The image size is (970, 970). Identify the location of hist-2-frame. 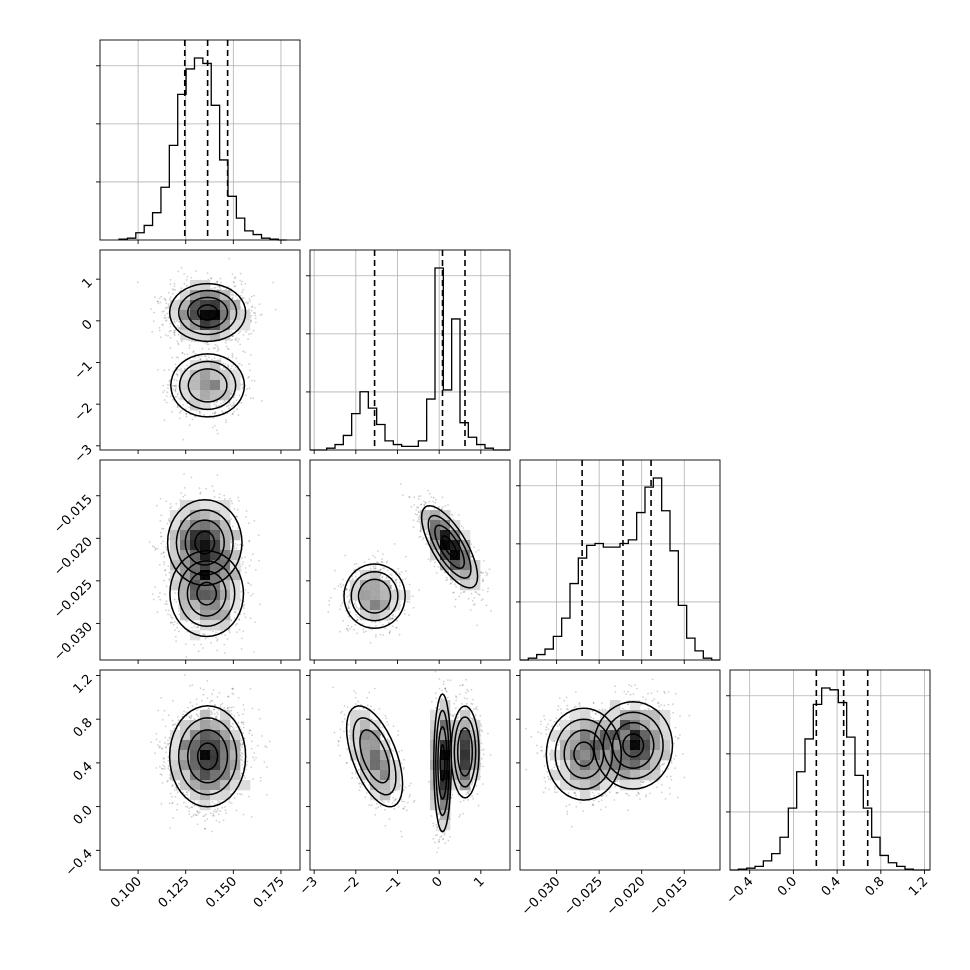
(620, 560).